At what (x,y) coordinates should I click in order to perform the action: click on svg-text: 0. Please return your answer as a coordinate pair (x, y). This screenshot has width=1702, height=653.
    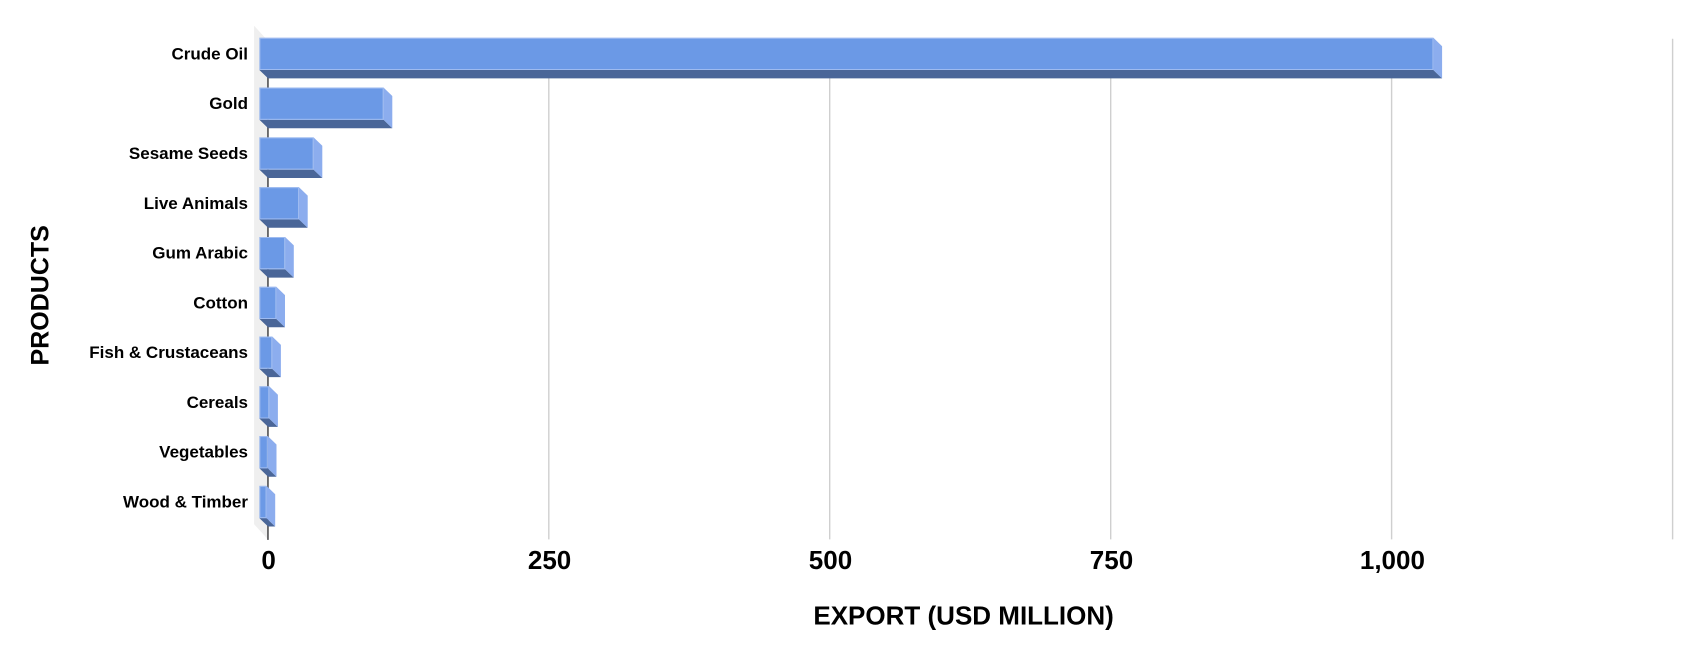
    Looking at the image, I should click on (268, 560).